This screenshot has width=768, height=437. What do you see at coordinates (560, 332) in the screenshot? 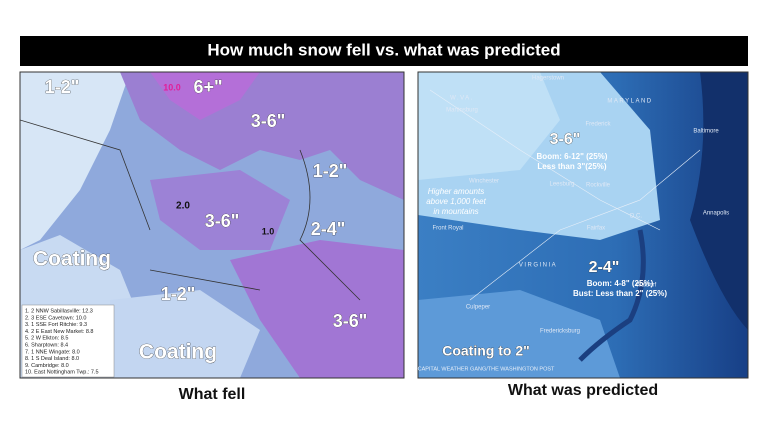
I see `place-label: Fredericksburg` at bounding box center [560, 332].